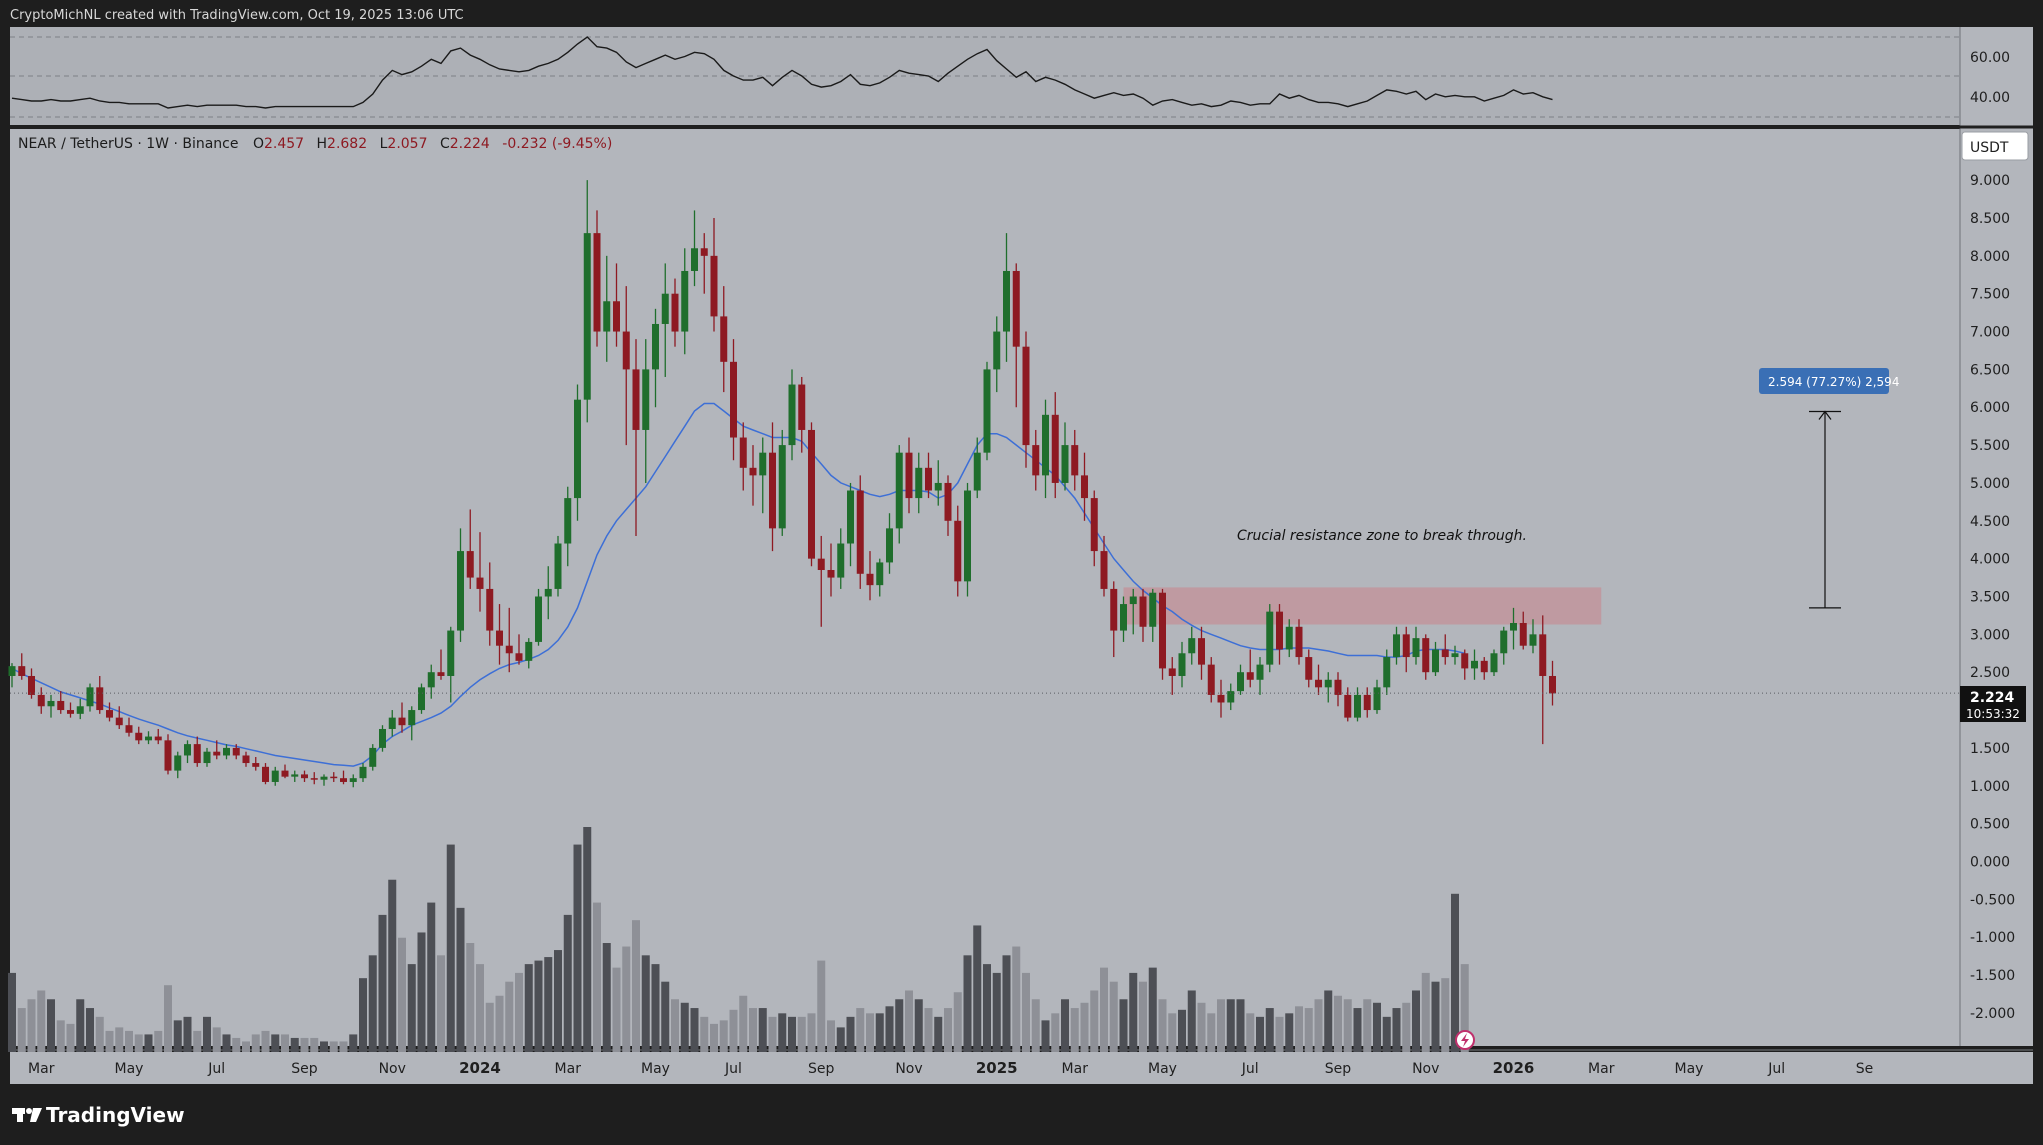 This screenshot has width=2043, height=1145. I want to click on lightning-icon, so click(1465, 1040).